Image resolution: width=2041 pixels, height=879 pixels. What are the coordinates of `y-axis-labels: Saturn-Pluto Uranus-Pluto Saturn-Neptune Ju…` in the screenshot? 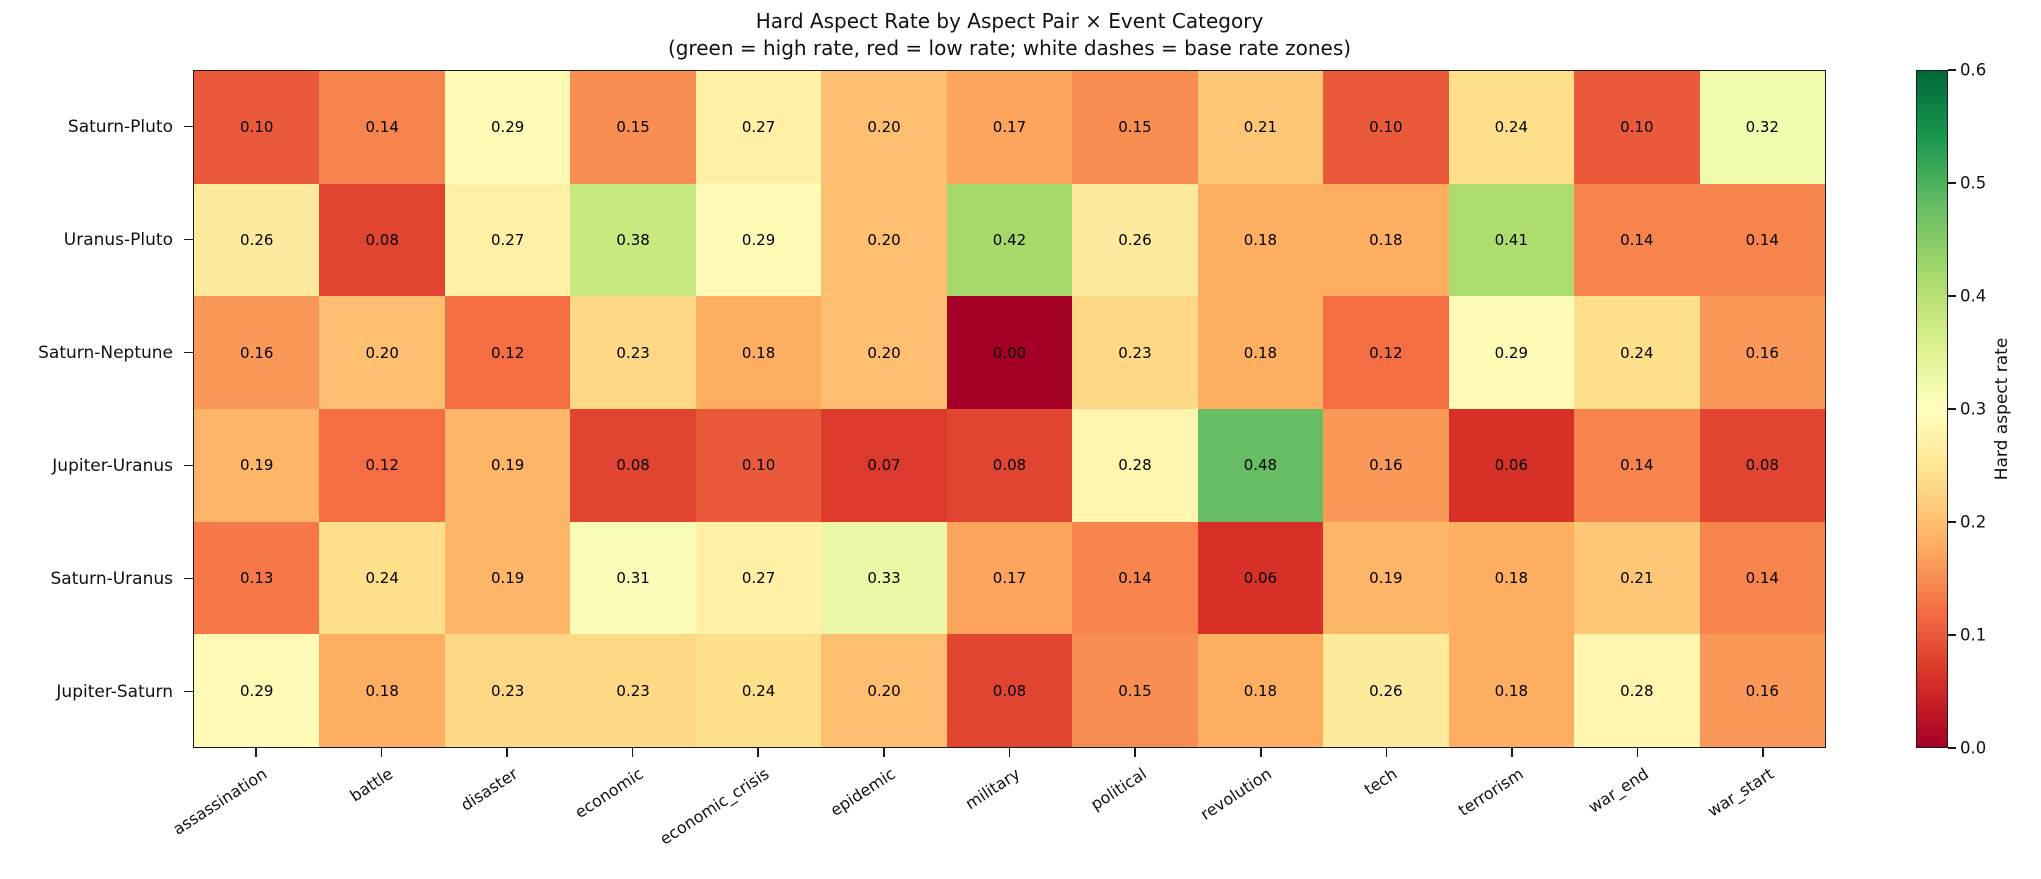 It's located at (91, 409).